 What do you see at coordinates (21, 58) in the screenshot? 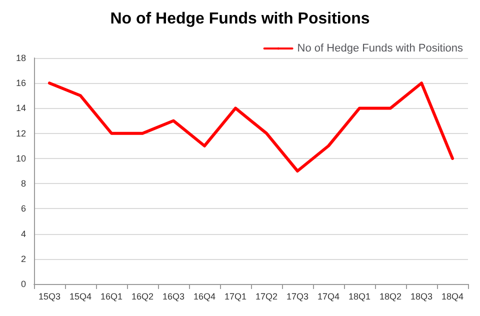
I see `y-tick-label: 18` at bounding box center [21, 58].